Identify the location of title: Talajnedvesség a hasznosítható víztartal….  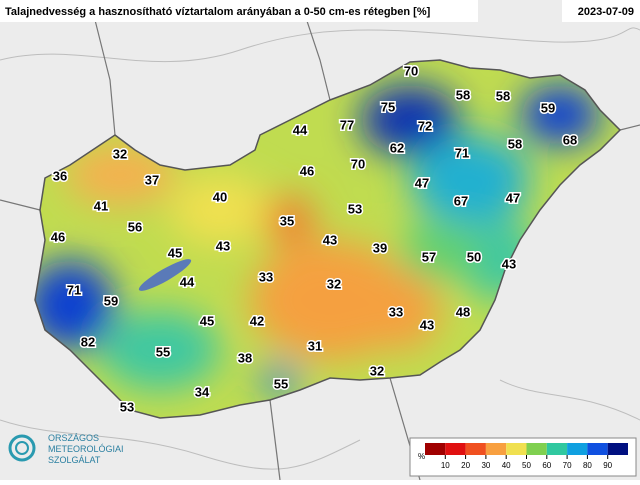
(218, 12).